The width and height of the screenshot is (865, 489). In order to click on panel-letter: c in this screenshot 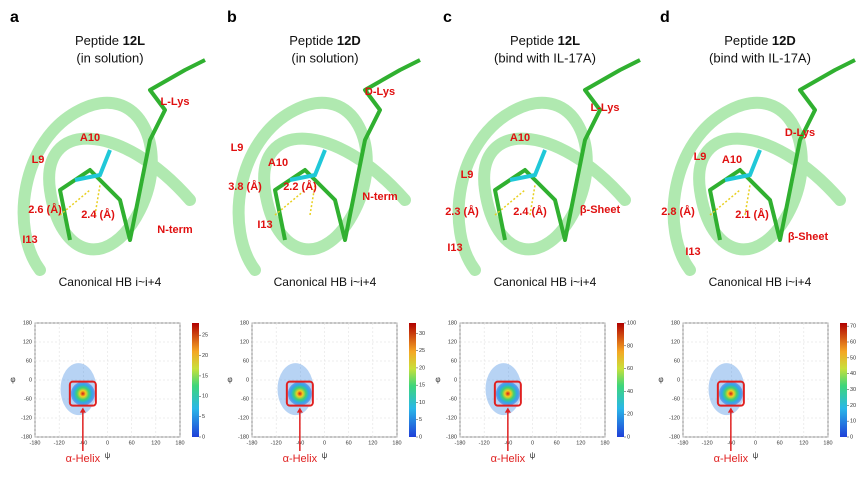, I will do `click(447, 17)`.